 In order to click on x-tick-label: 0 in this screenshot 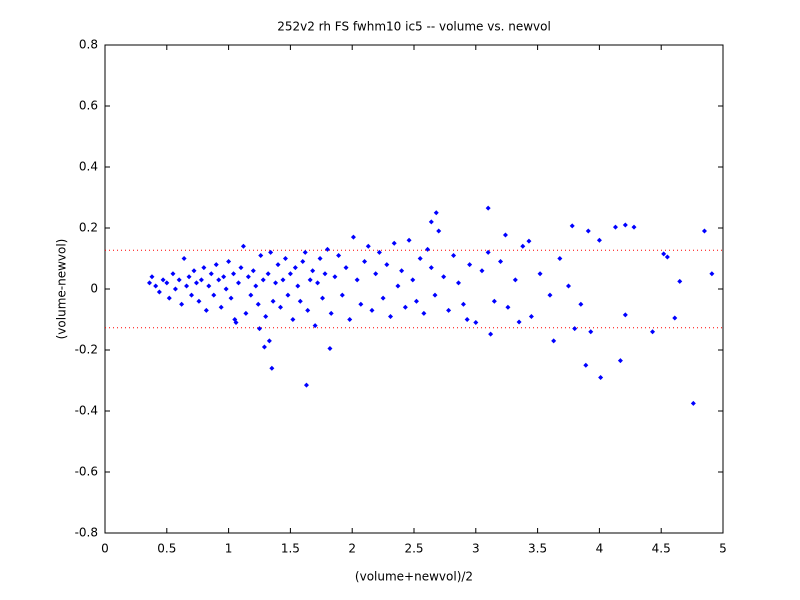, I will do `click(105, 549)`.